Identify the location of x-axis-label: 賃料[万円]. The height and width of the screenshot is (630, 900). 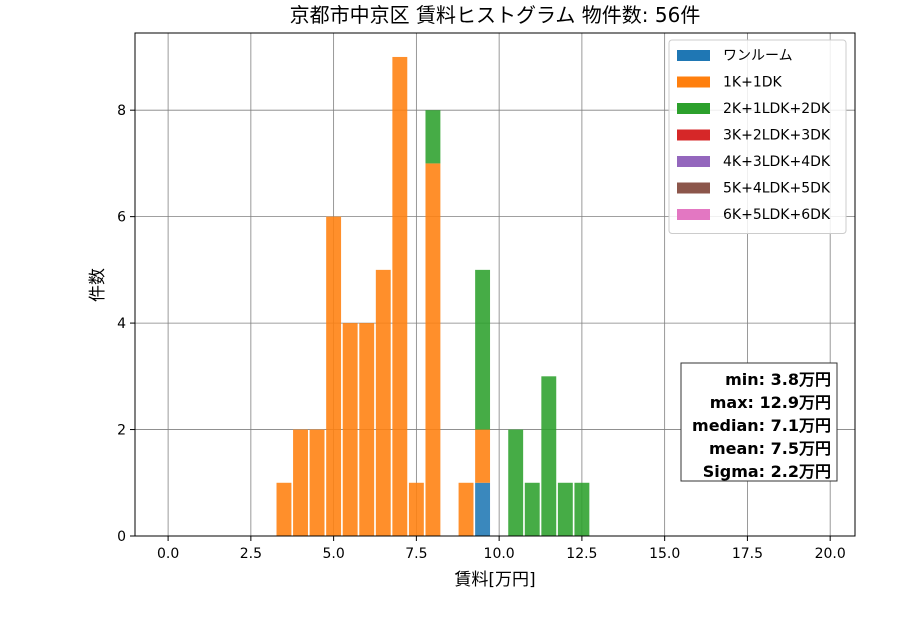
(494, 580).